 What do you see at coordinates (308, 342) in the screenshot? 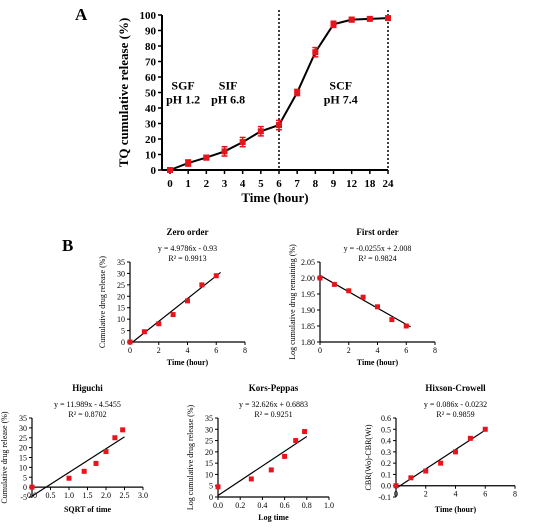
I see `first-y-tick-label: 1.80` at bounding box center [308, 342].